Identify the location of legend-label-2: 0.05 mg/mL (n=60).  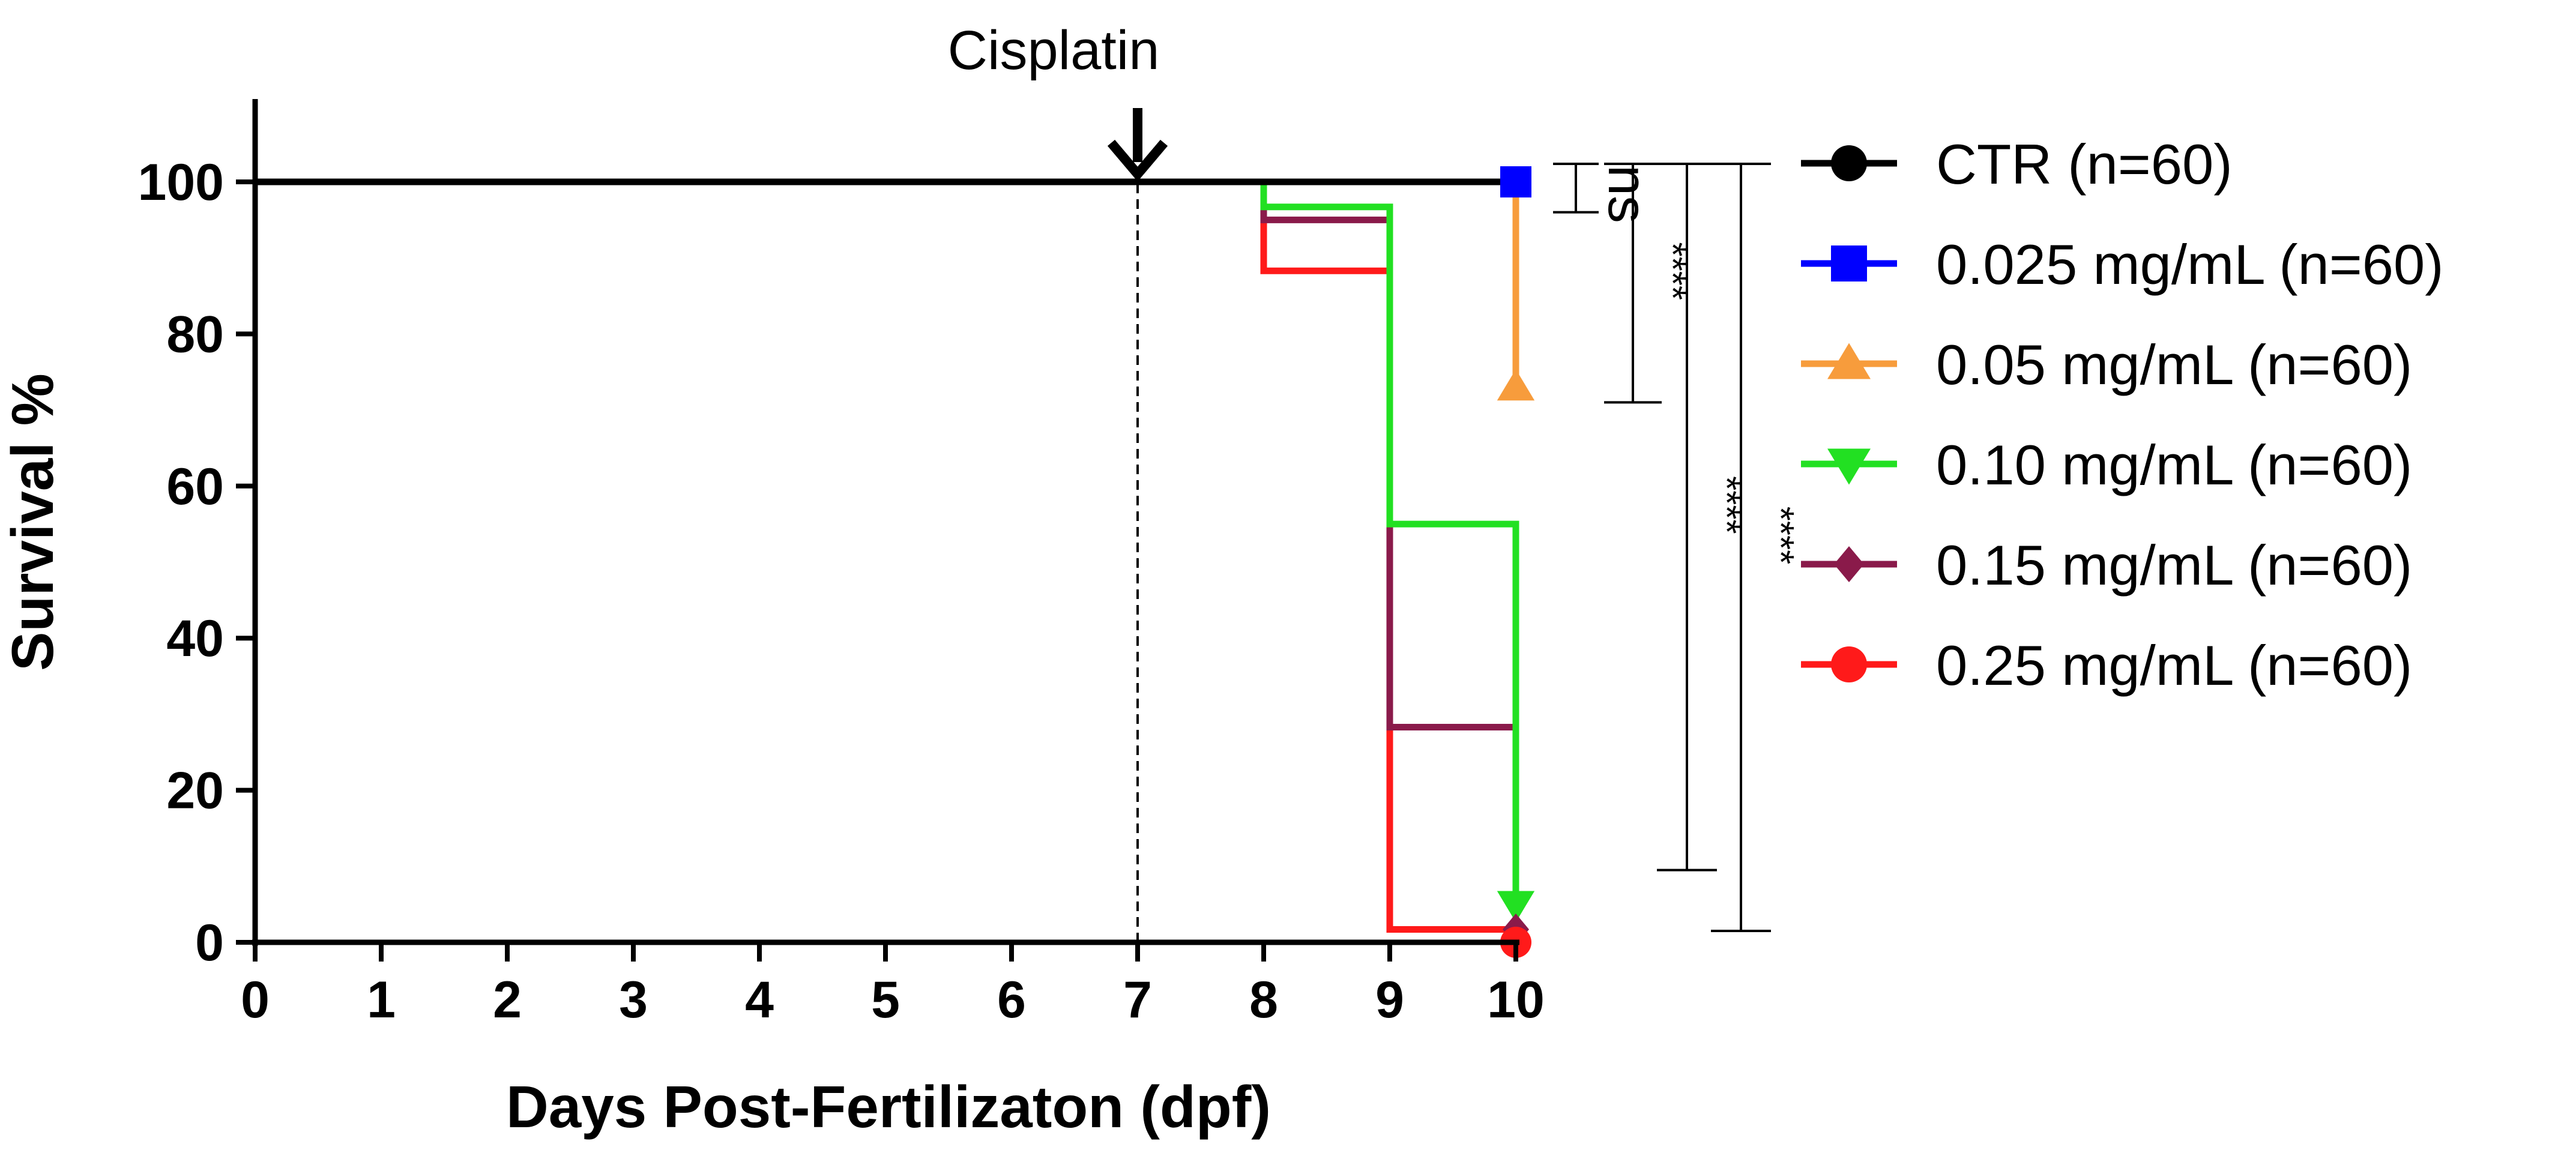
(2174, 364).